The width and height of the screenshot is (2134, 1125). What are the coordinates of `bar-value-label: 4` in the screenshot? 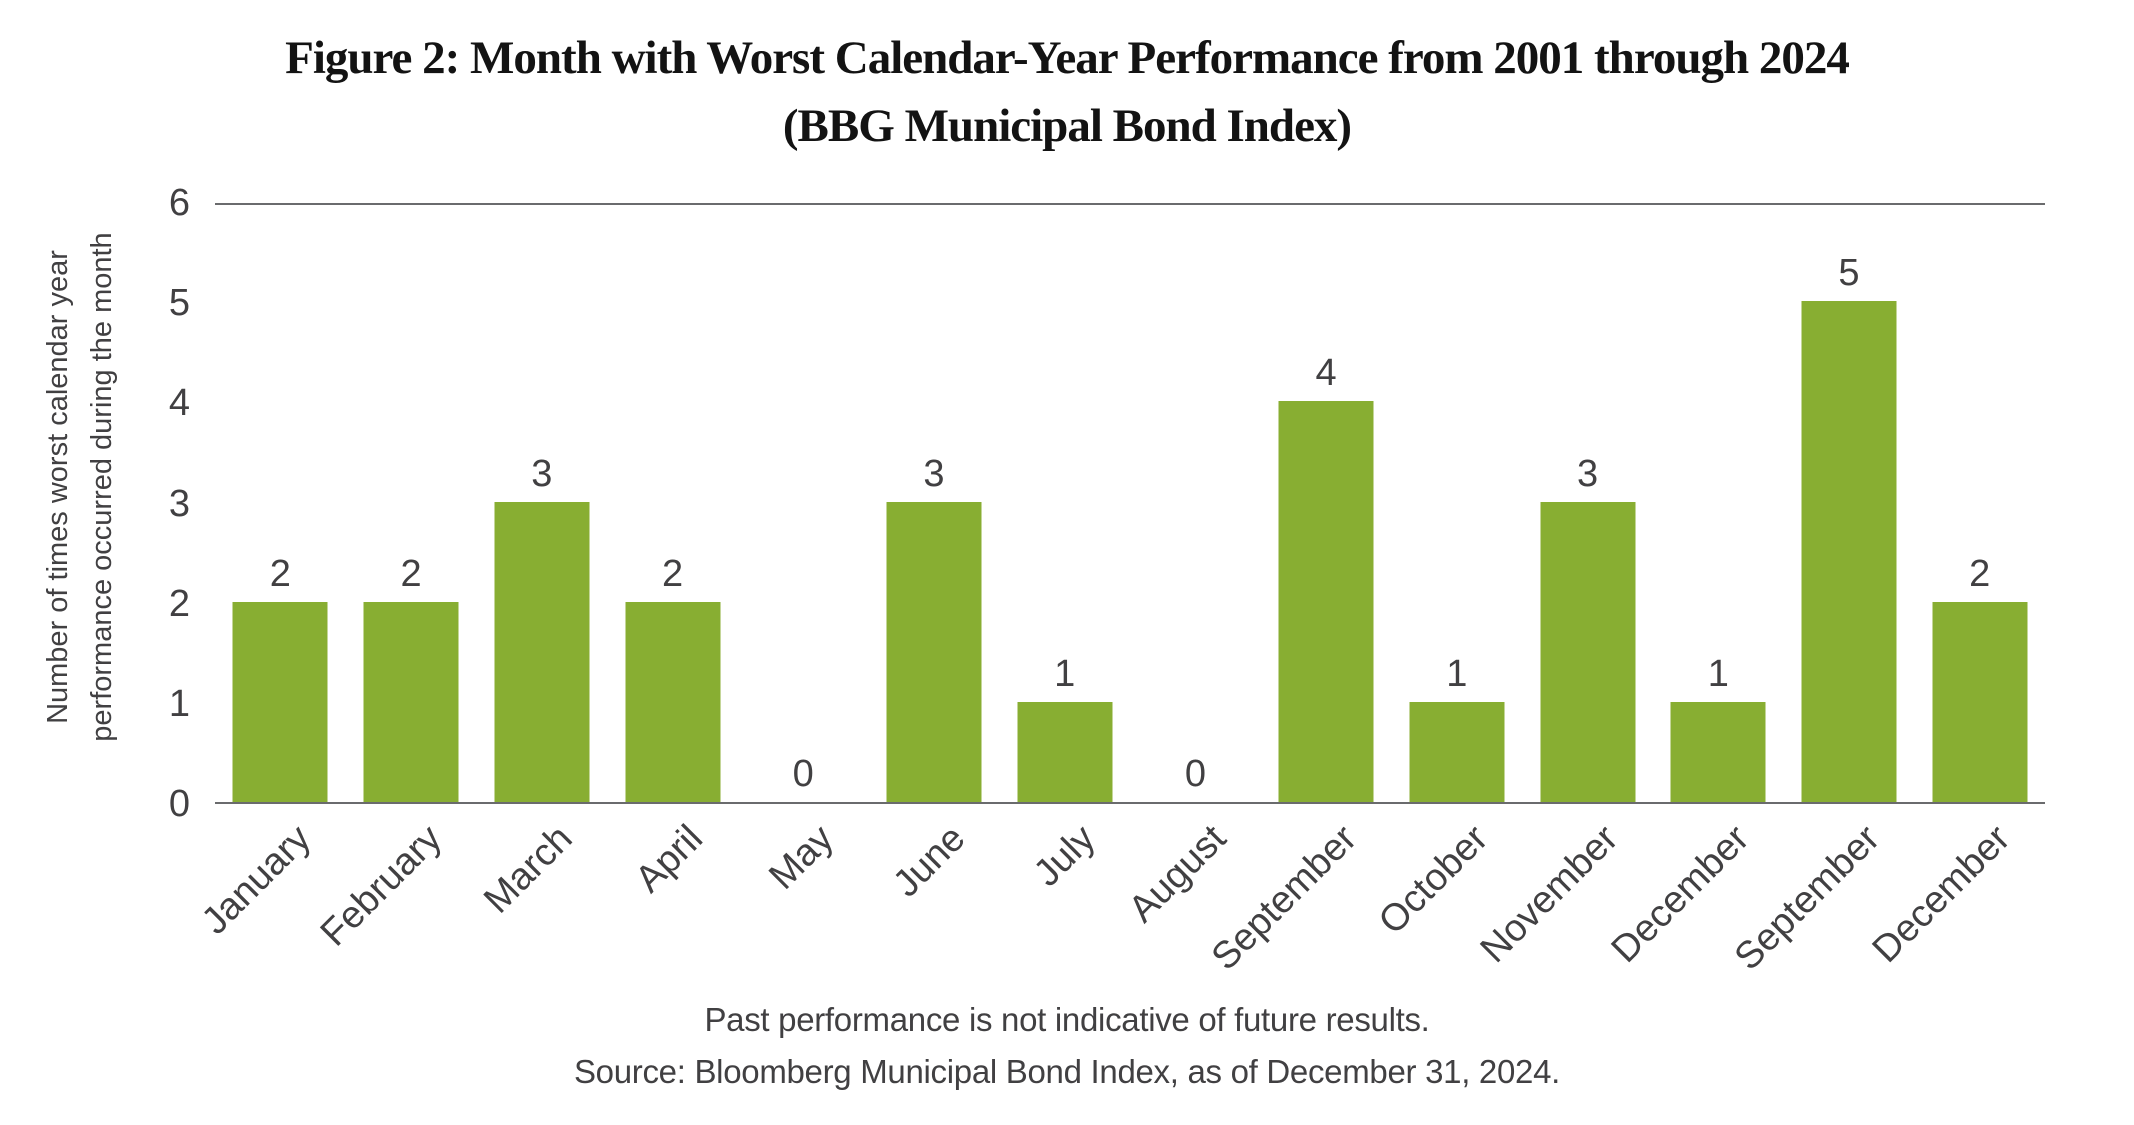 It's located at (1326, 373).